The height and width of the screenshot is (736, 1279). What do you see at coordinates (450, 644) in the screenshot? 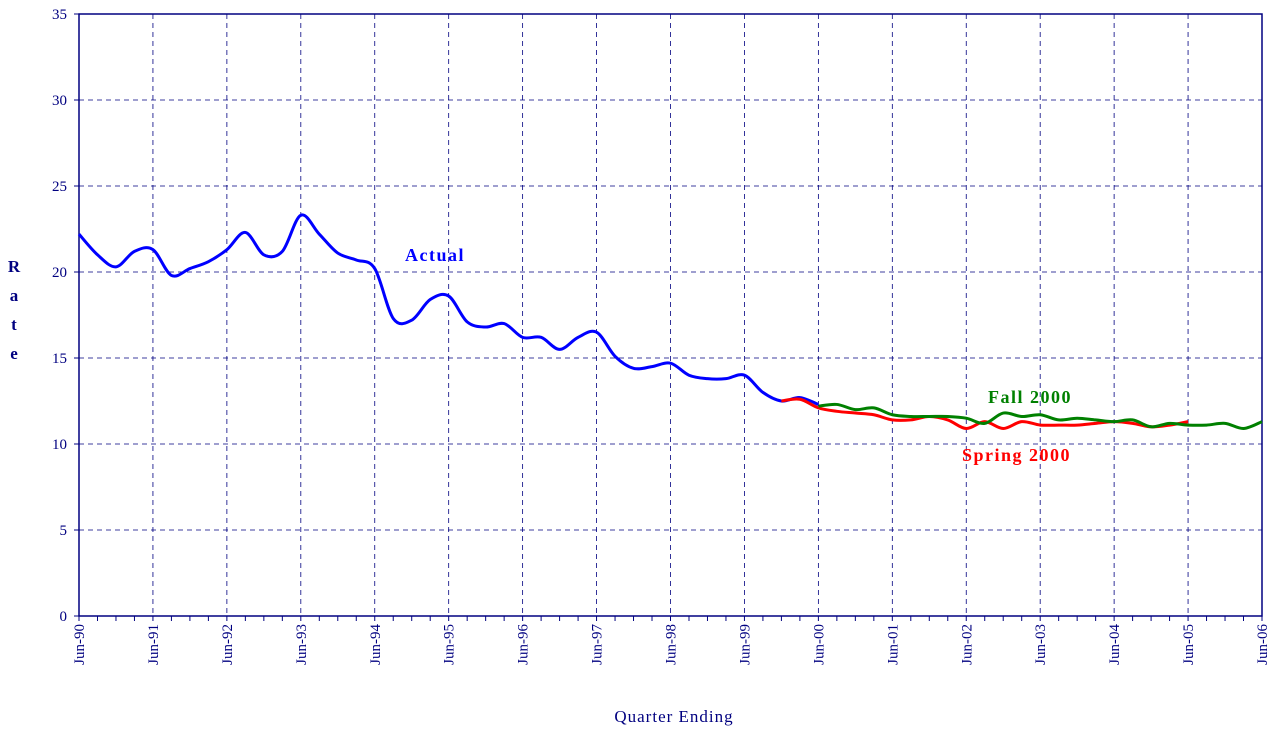
I see `x-tick-label: Jun-95` at bounding box center [450, 644].